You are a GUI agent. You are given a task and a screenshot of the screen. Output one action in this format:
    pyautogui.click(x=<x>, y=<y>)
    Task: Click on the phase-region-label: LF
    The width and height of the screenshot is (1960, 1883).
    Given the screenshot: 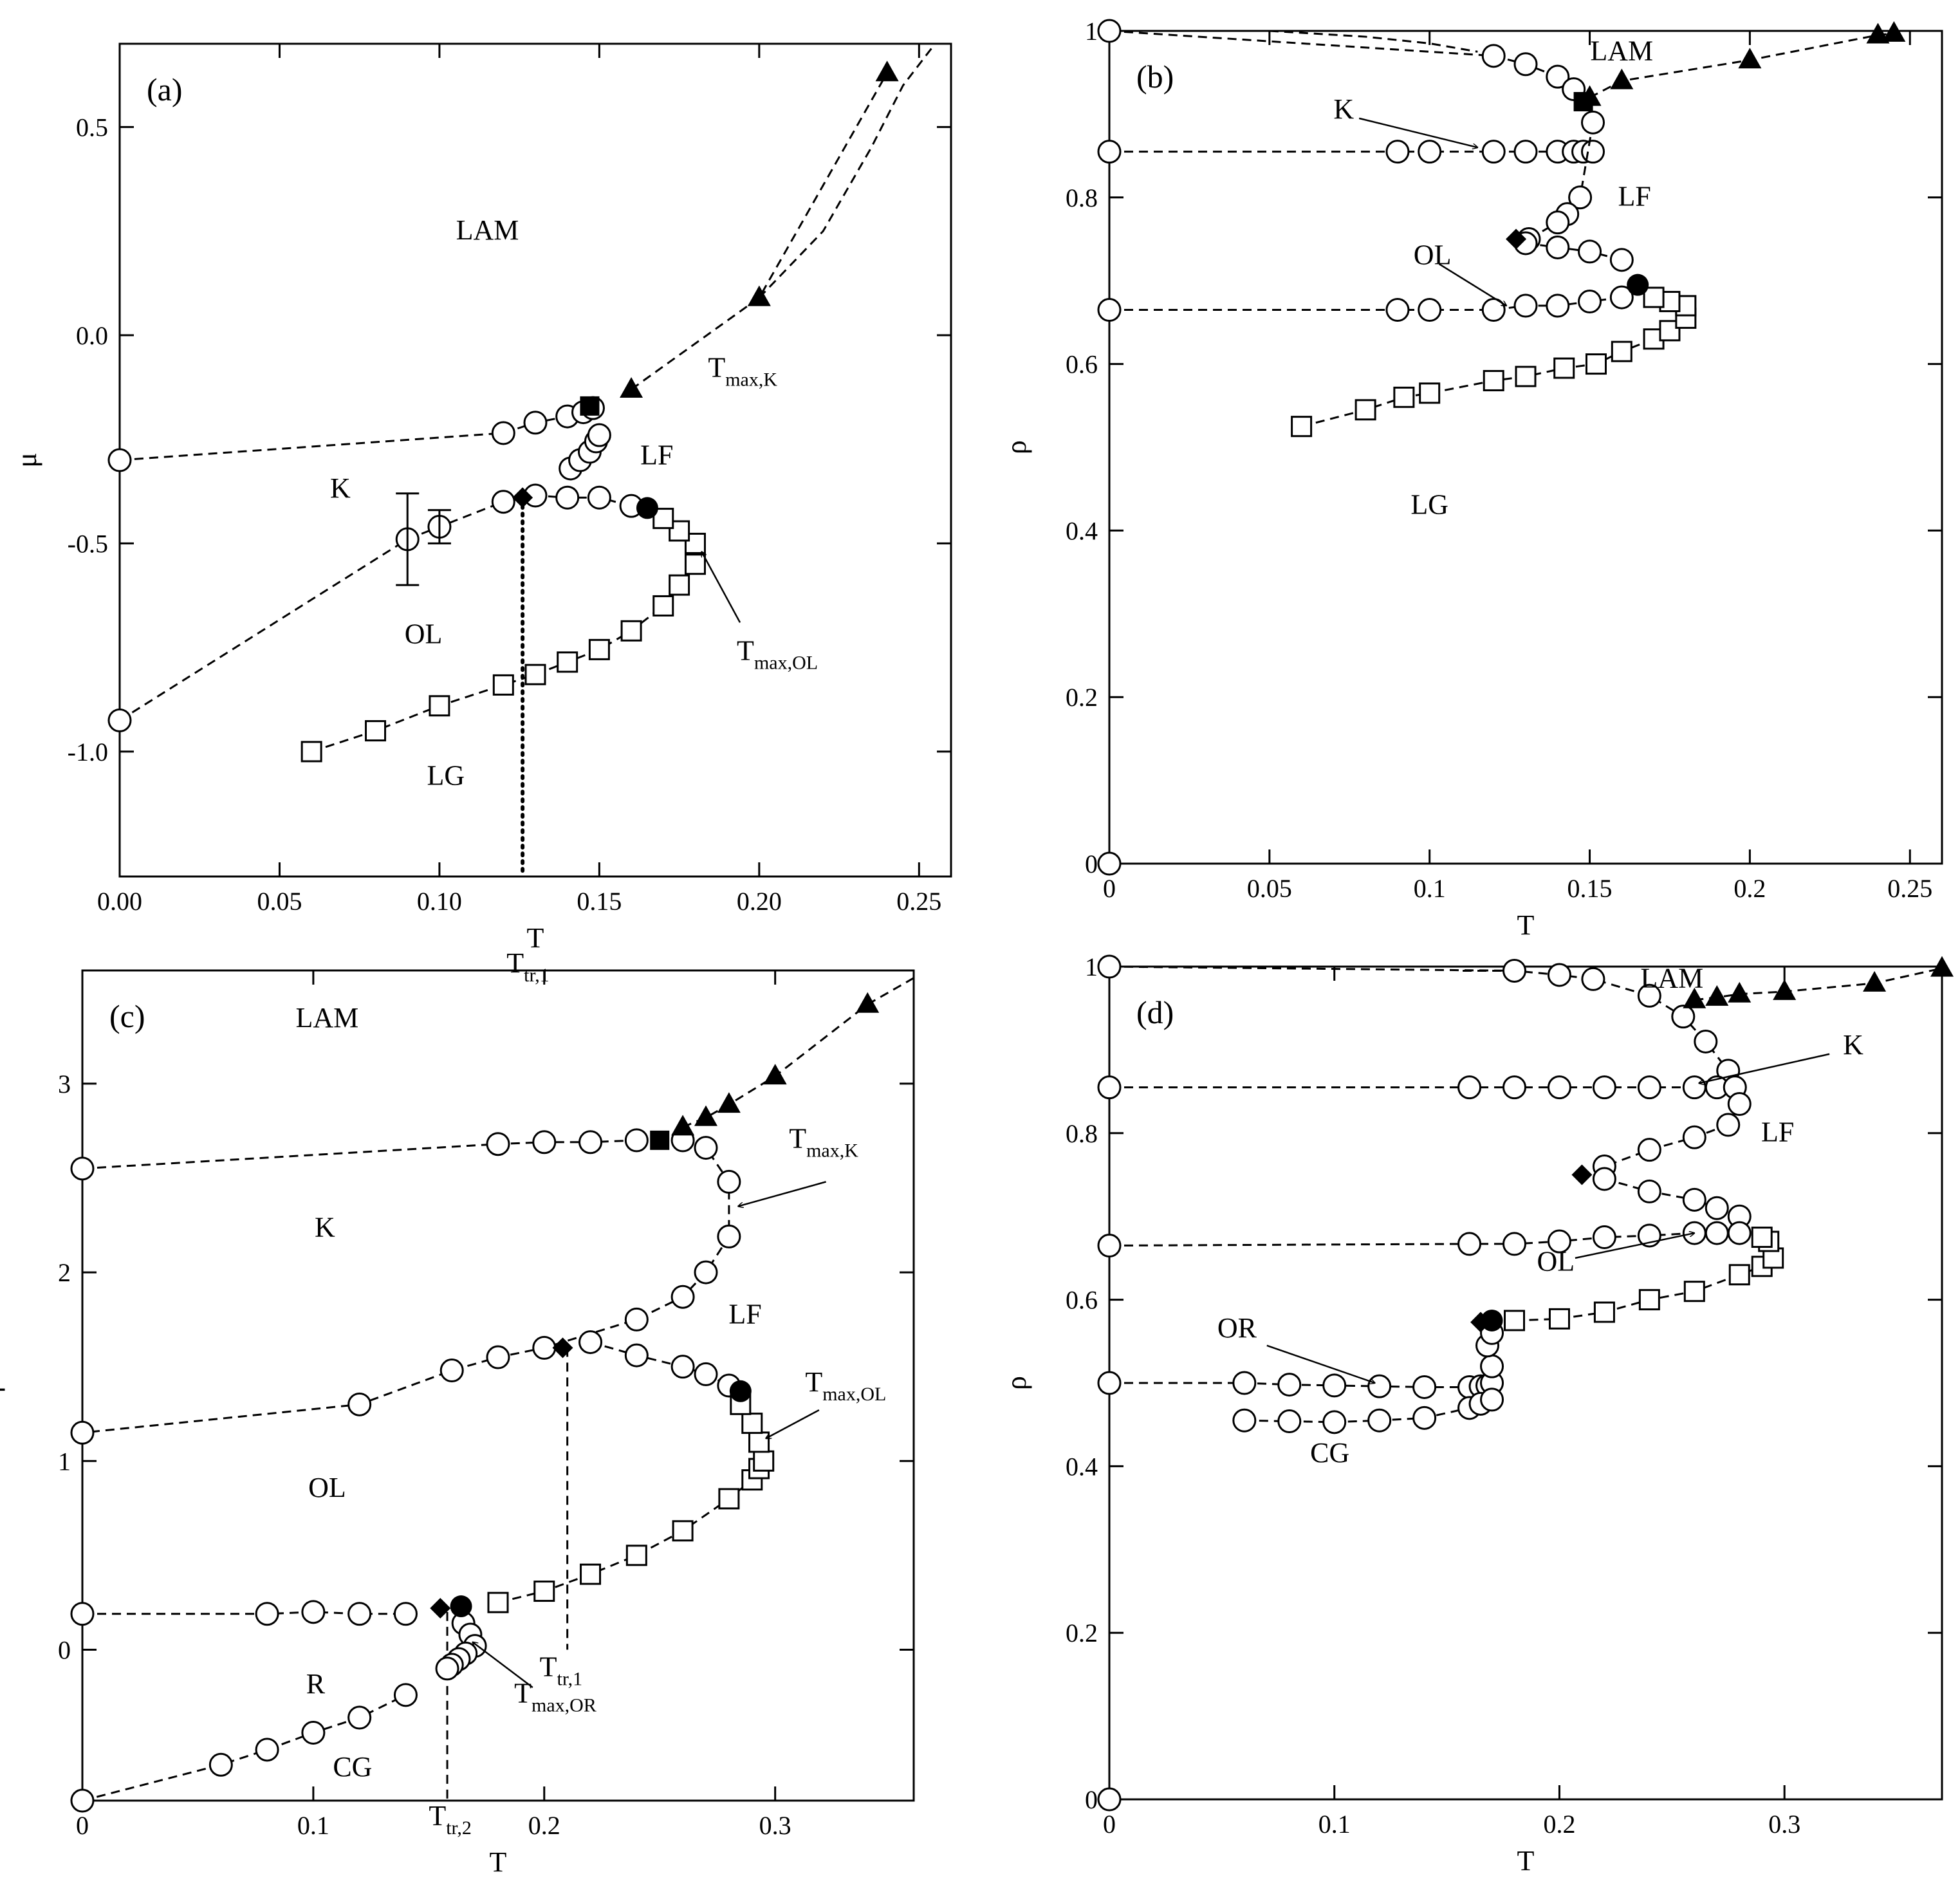 What is the action you would take?
    pyautogui.click(x=1777, y=1132)
    